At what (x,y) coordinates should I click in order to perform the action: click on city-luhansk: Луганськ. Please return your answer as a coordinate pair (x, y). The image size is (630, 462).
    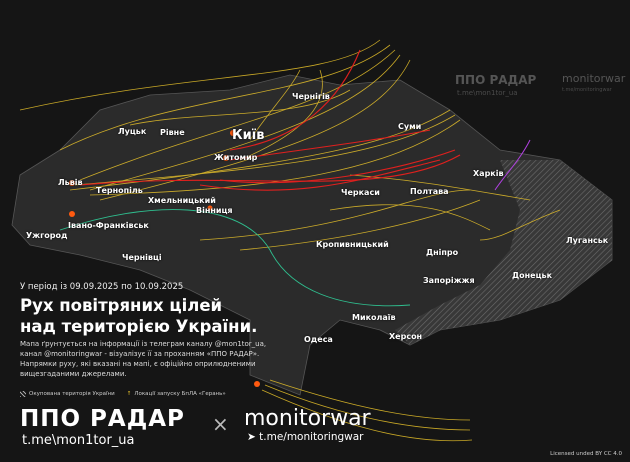
    Looking at the image, I should click on (587, 240).